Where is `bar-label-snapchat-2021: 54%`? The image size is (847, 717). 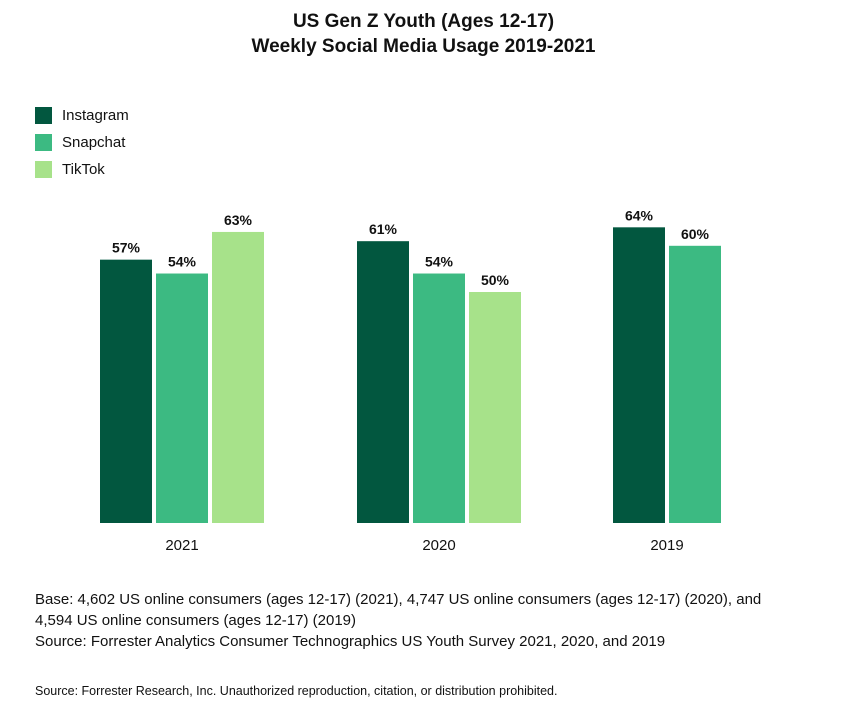 bar-label-snapchat-2021: 54% is located at coordinates (182, 262).